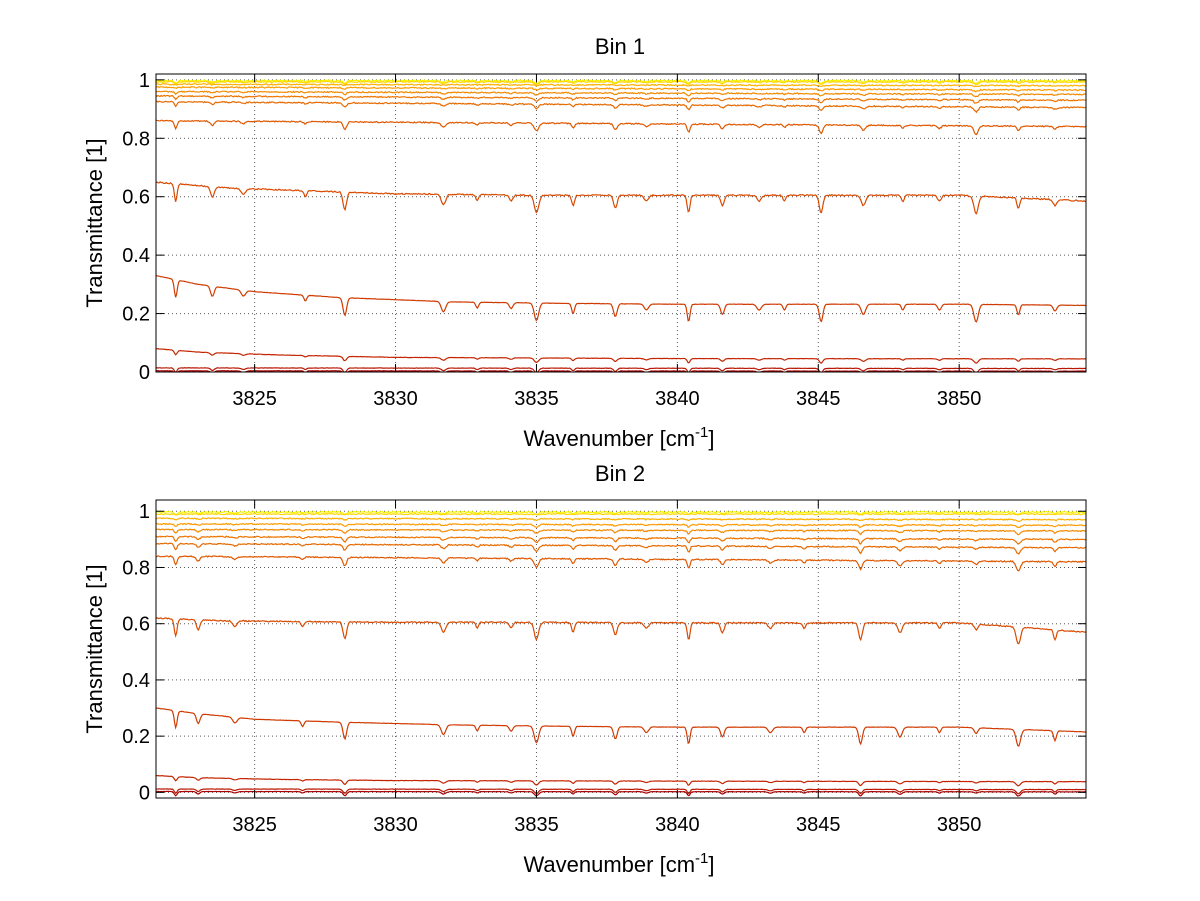  Describe the element at coordinates (144, 512) in the screenshot. I see `bin-2-y-tick-label: 1` at that location.